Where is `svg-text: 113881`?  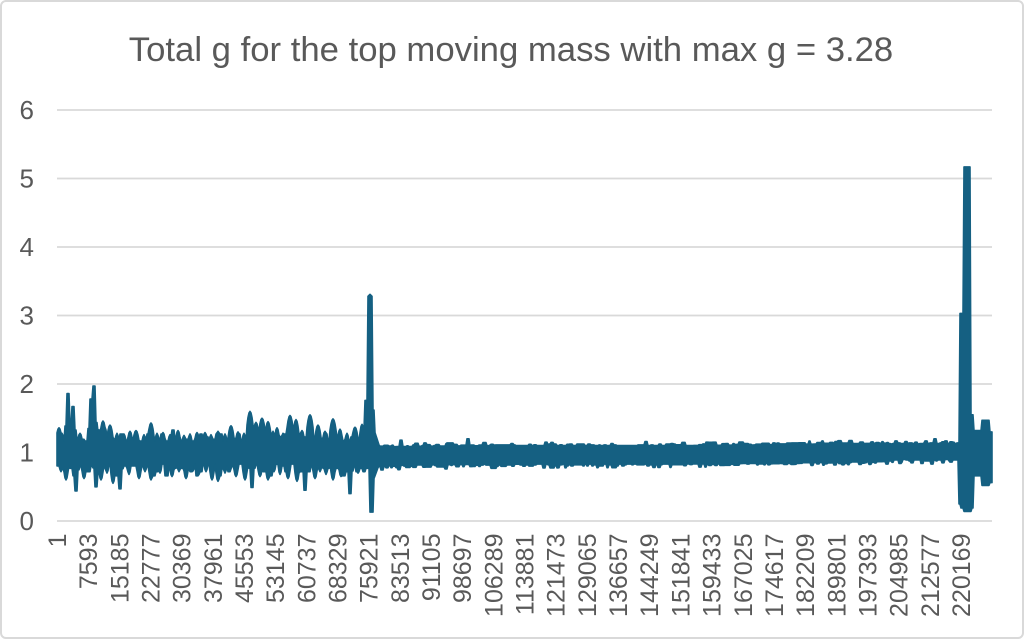 svg-text: 113881 is located at coordinates (526, 575).